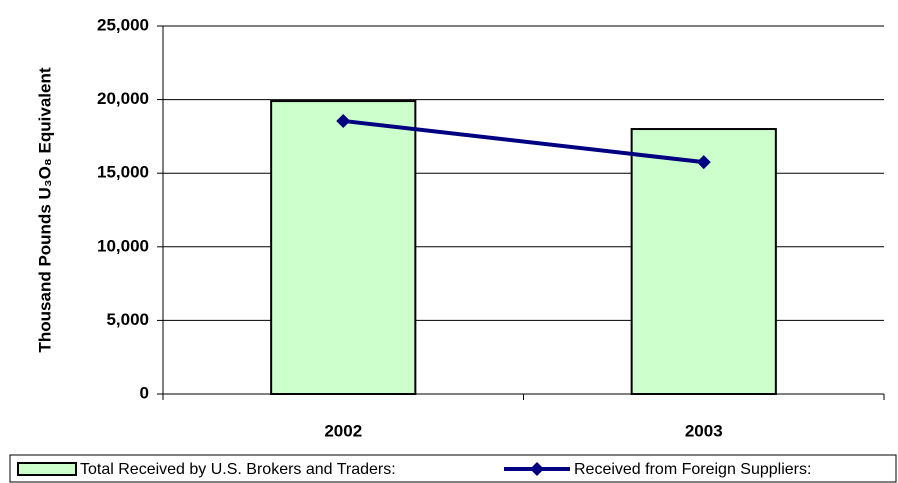  What do you see at coordinates (343, 430) in the screenshot?
I see `x-tick-label: 2002` at bounding box center [343, 430].